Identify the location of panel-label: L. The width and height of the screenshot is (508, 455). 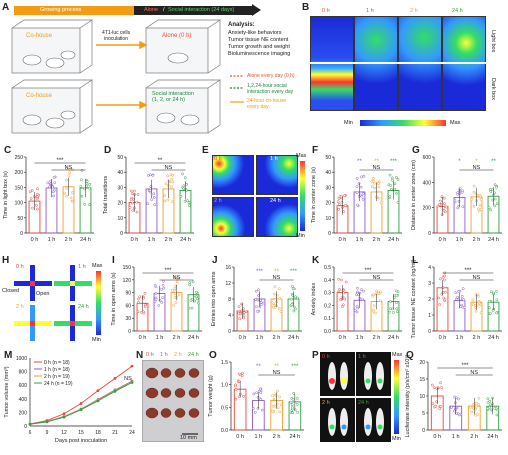
(415, 260).